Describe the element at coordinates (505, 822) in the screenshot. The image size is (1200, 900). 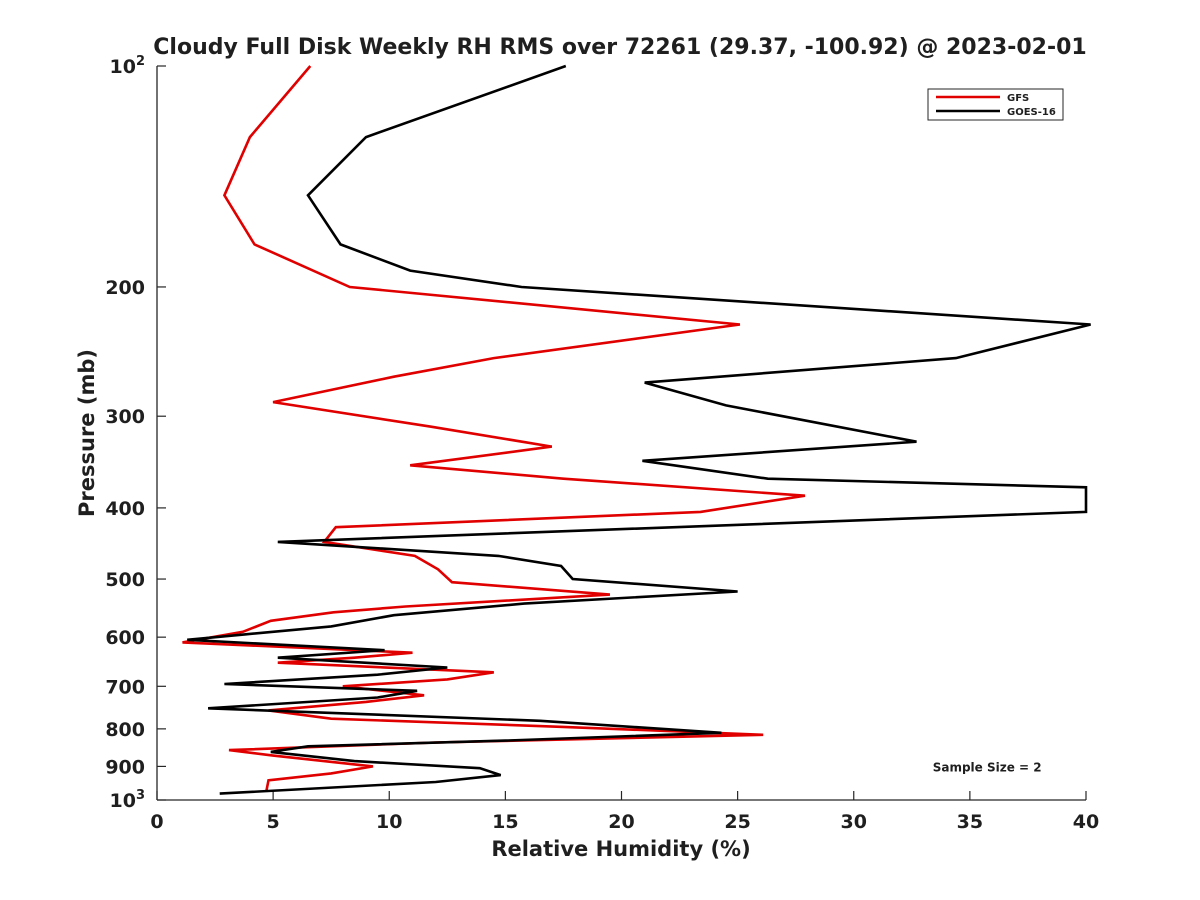
I see `x-tick-label: 15` at that location.